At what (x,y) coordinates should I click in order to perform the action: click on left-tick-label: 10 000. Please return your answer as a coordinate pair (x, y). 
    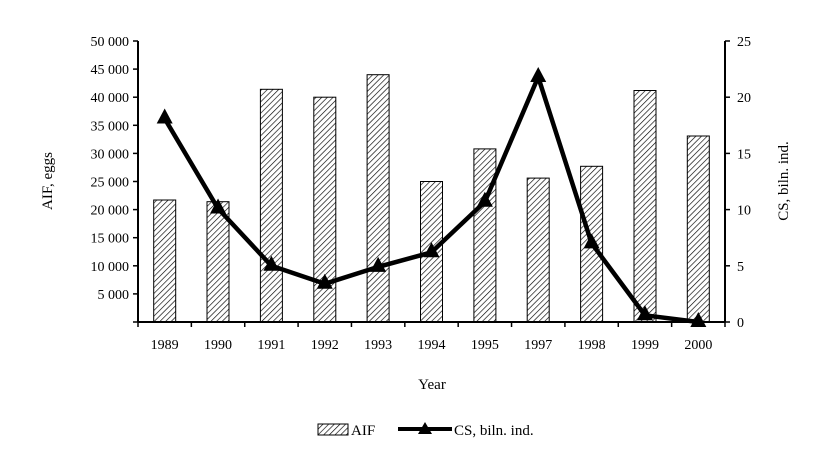
    Looking at the image, I should click on (110, 267).